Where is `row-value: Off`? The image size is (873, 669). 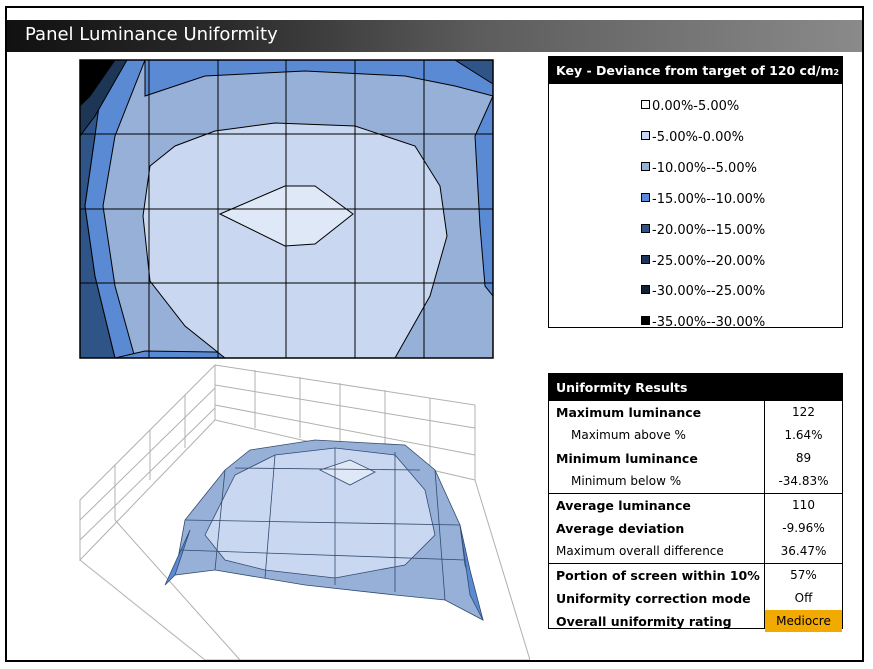 row-value: Off is located at coordinates (803, 598).